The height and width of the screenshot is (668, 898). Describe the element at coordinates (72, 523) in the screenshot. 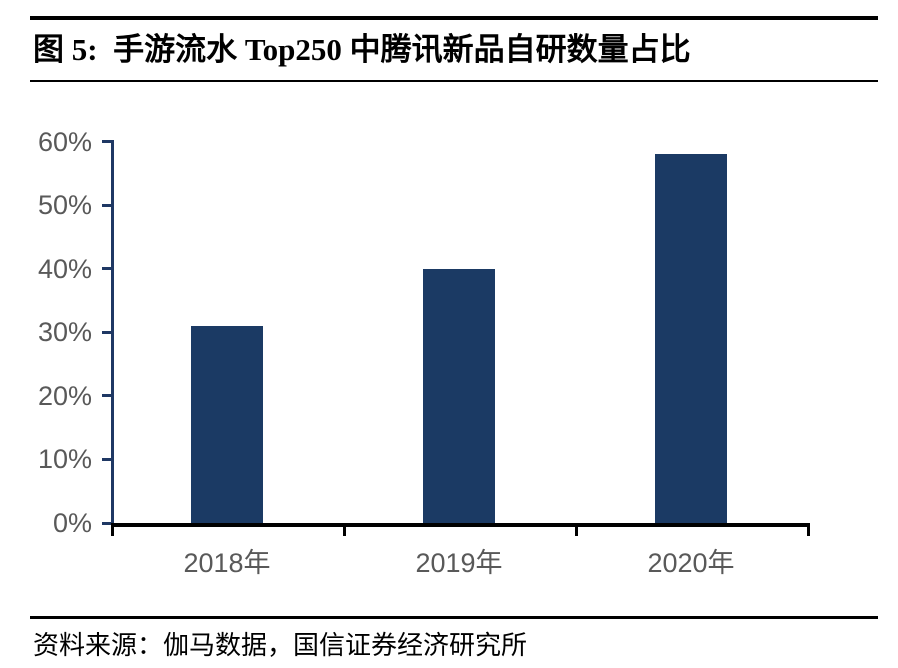

I see `y-axis-label: 0%` at that location.